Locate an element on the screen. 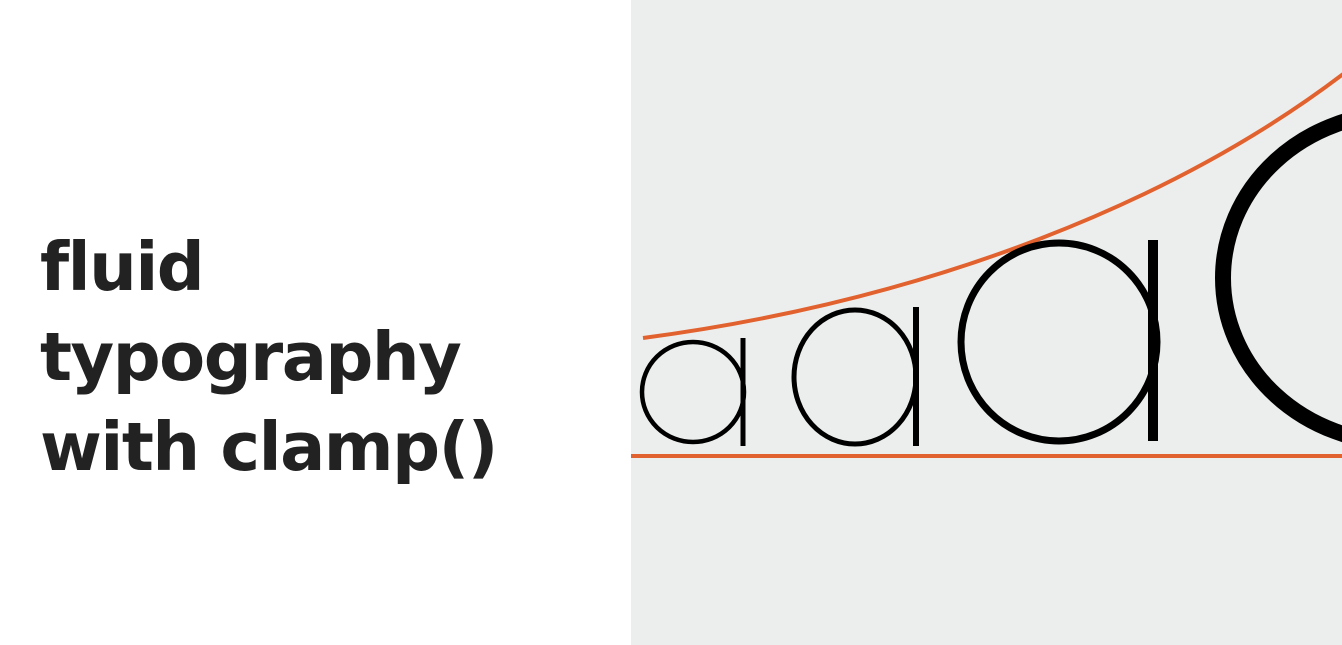  headline-line-3: with clamp() is located at coordinates (269, 447).